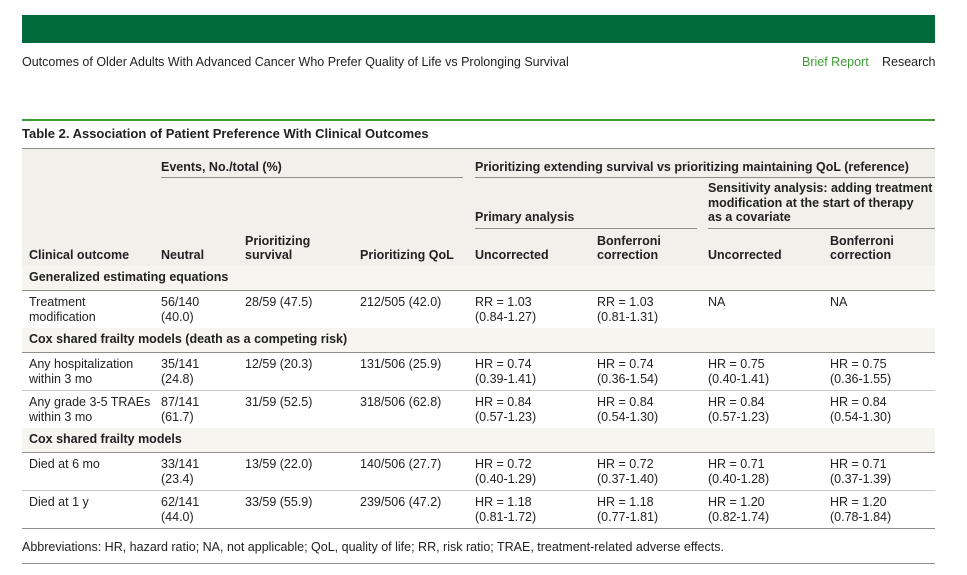 This screenshot has height=575, width=967. I want to click on subgroup-header: modification at the start of therapy, so click(811, 202).